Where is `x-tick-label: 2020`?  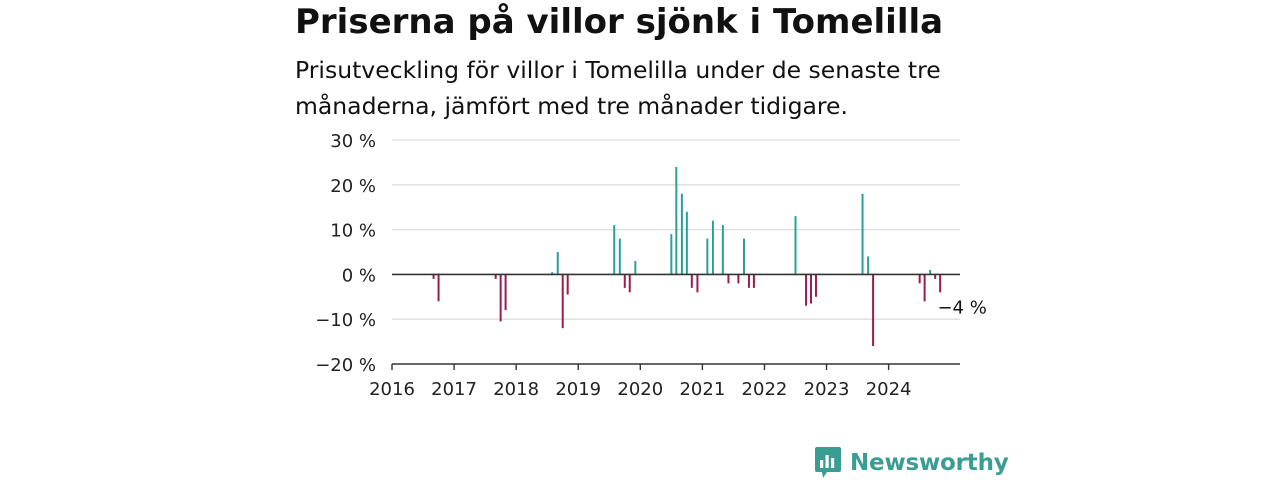
x-tick-label: 2020 is located at coordinates (640, 389).